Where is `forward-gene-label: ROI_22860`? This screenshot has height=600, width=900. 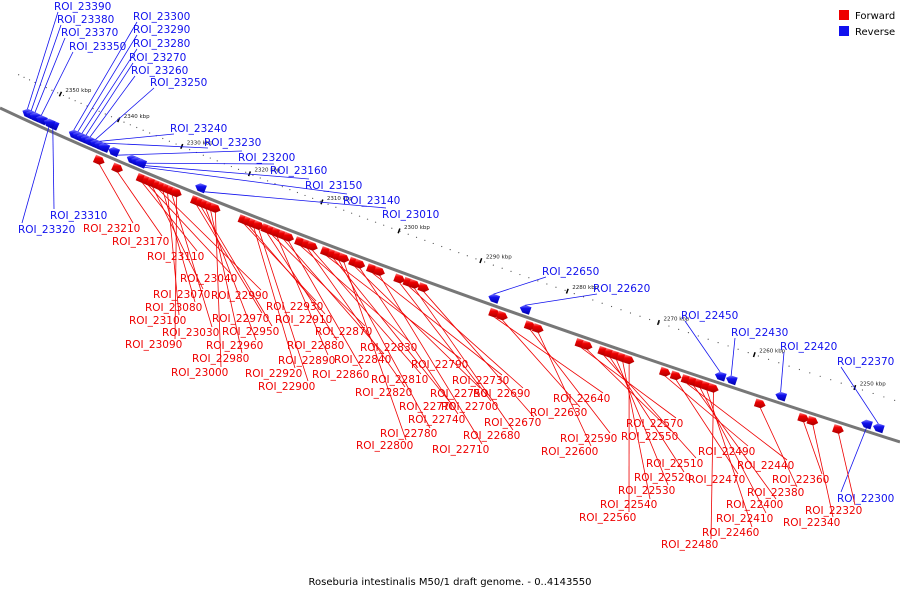 forward-gene-label: ROI_22860 is located at coordinates (340, 375).